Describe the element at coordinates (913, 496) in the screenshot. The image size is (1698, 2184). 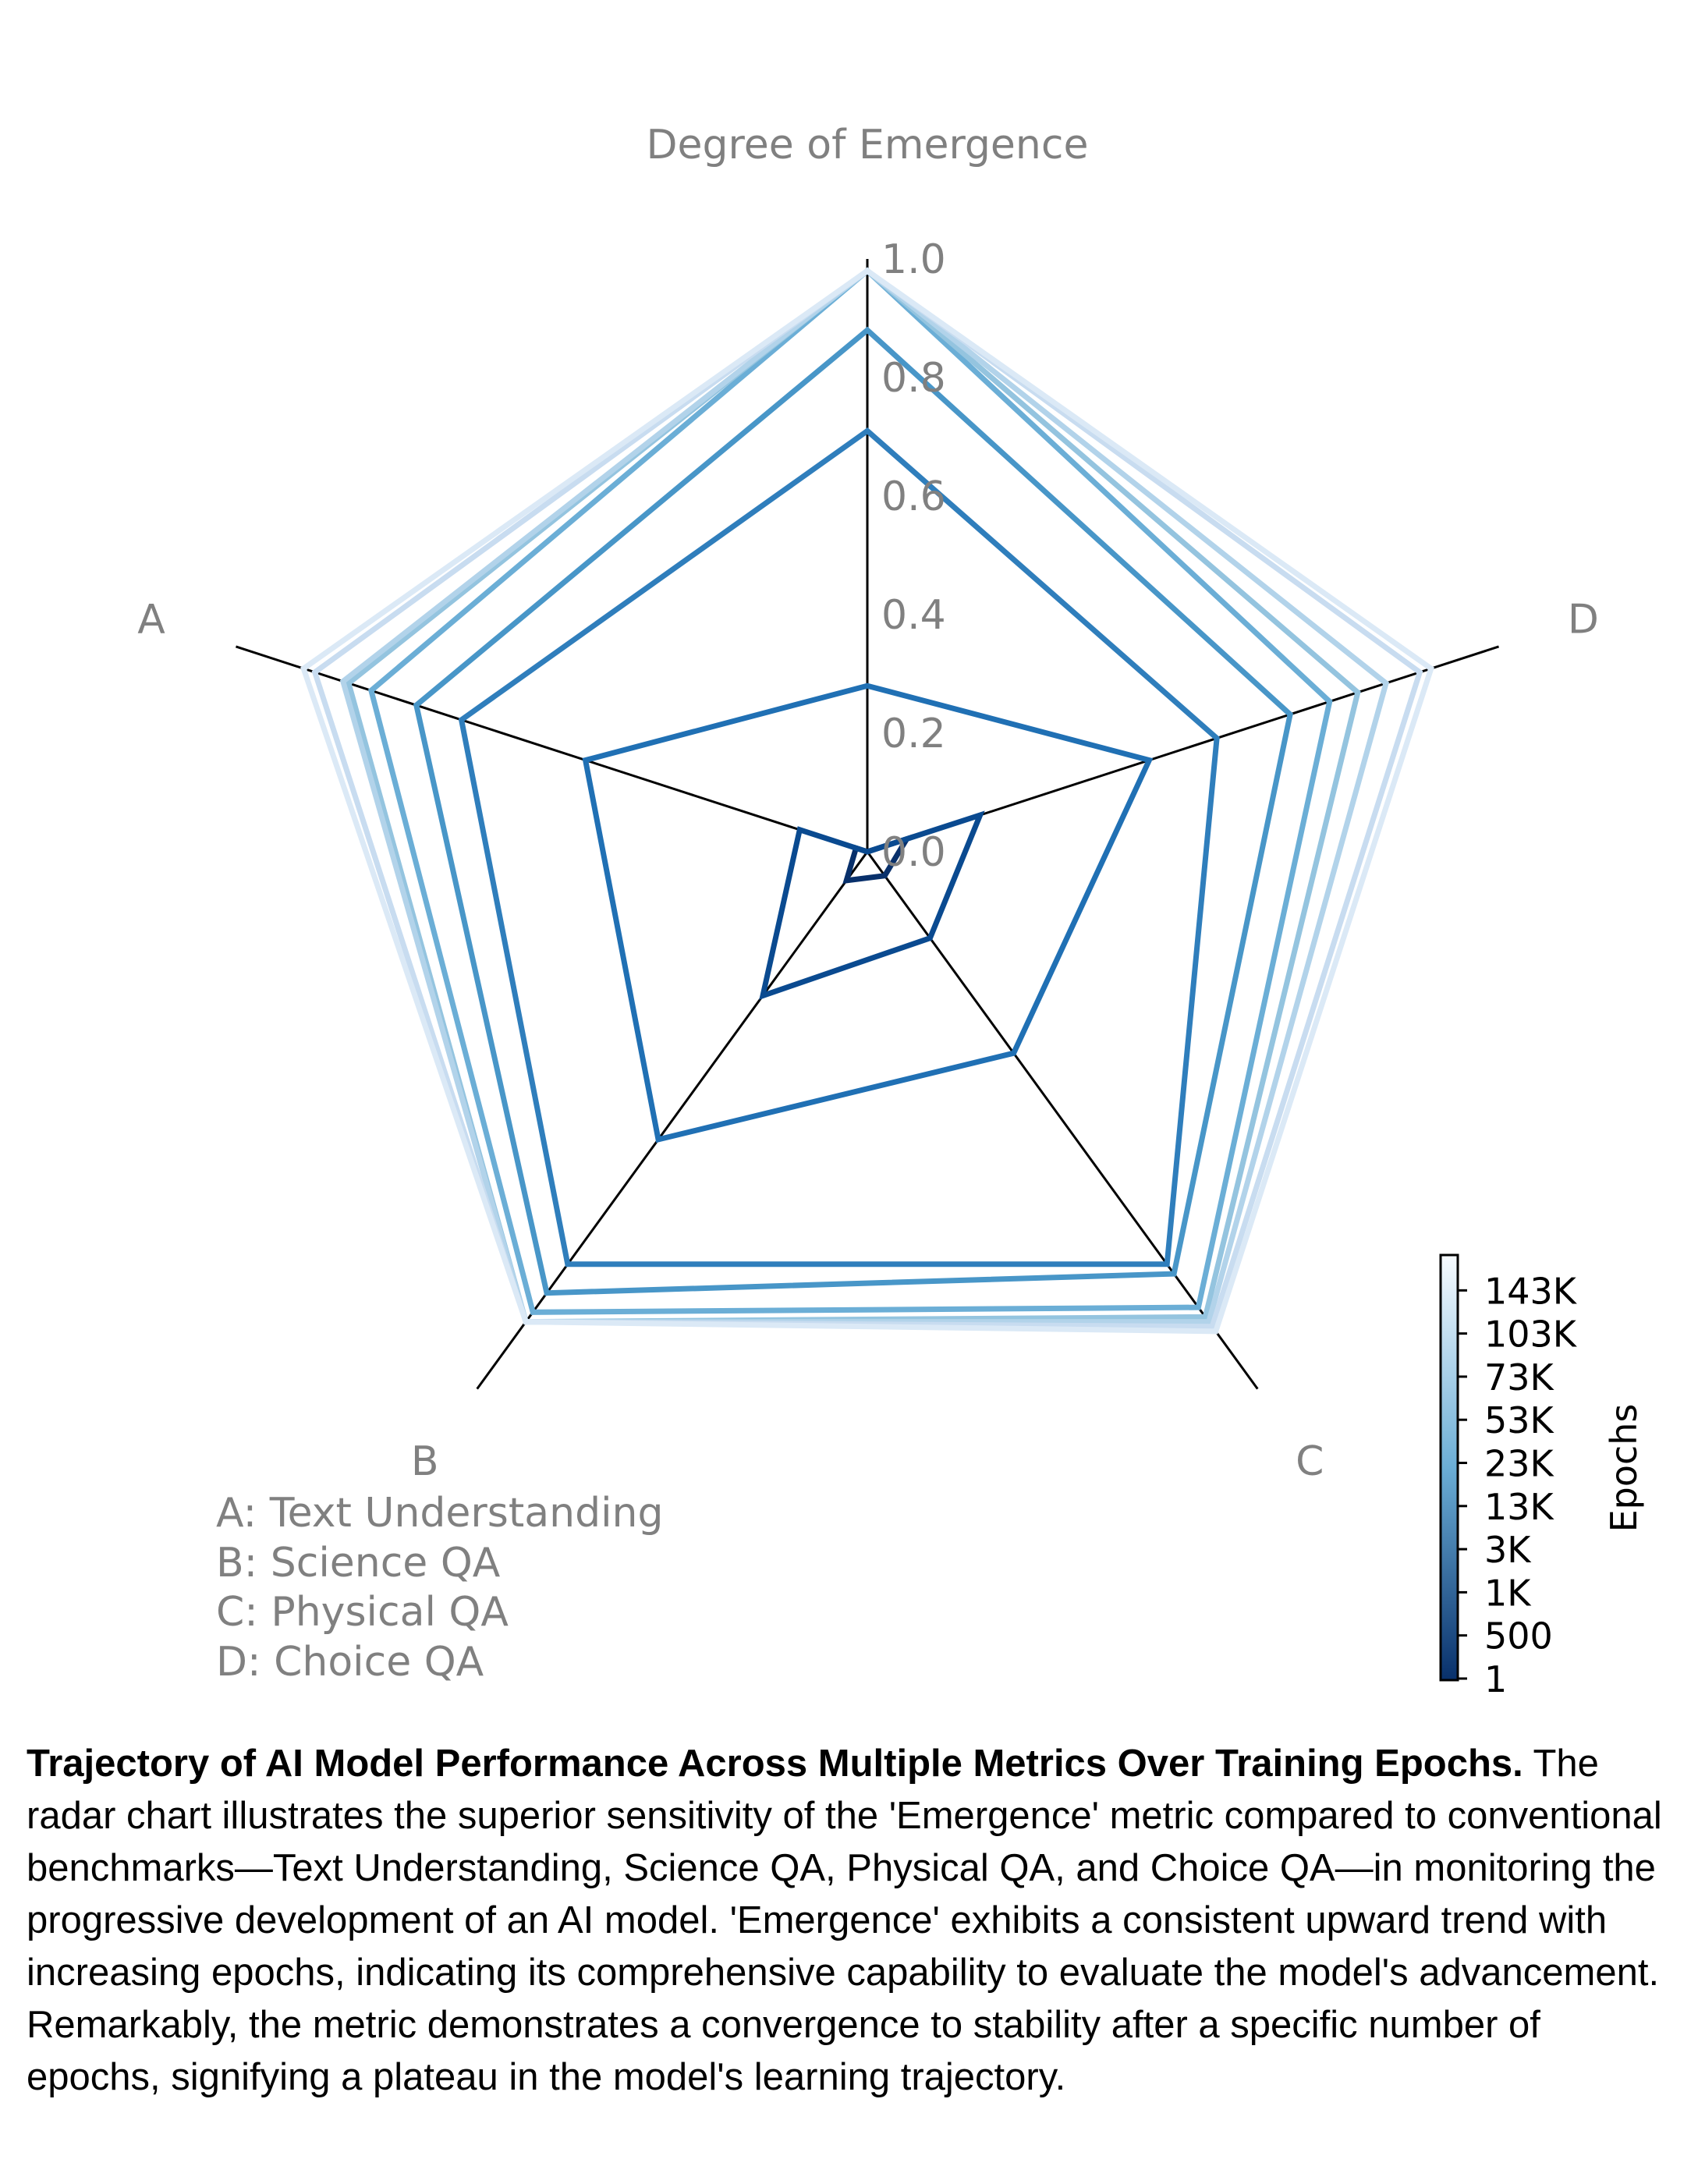
I see `radial-tick-label: 0.6` at that location.